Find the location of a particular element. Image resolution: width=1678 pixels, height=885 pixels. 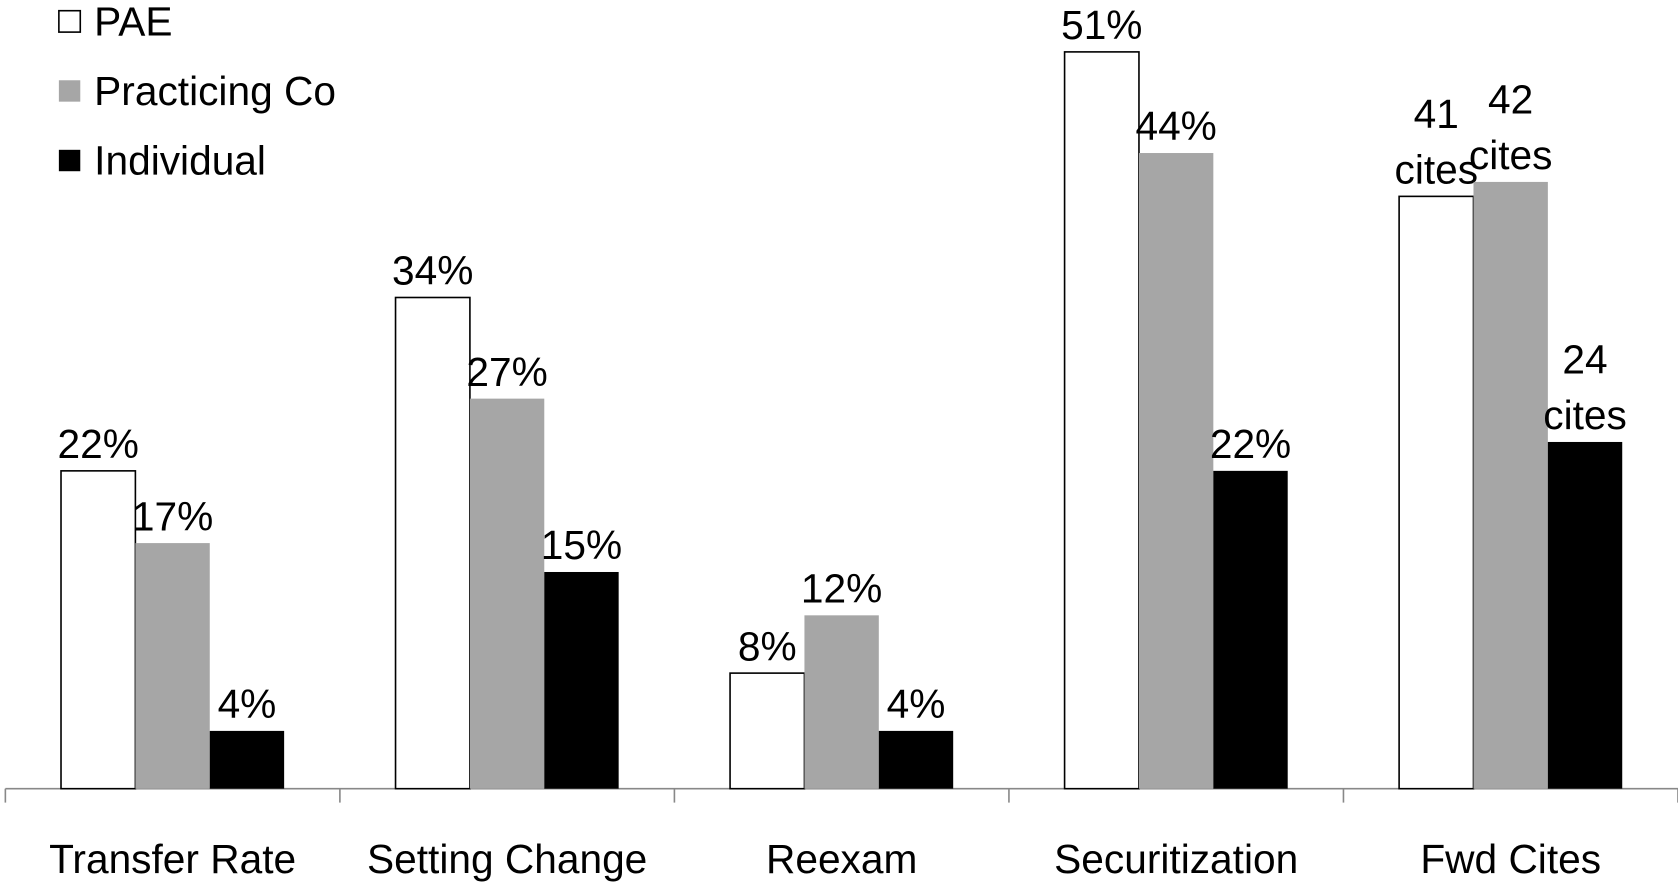

x-tick-label: Fwd Cites is located at coordinates (1510, 859).